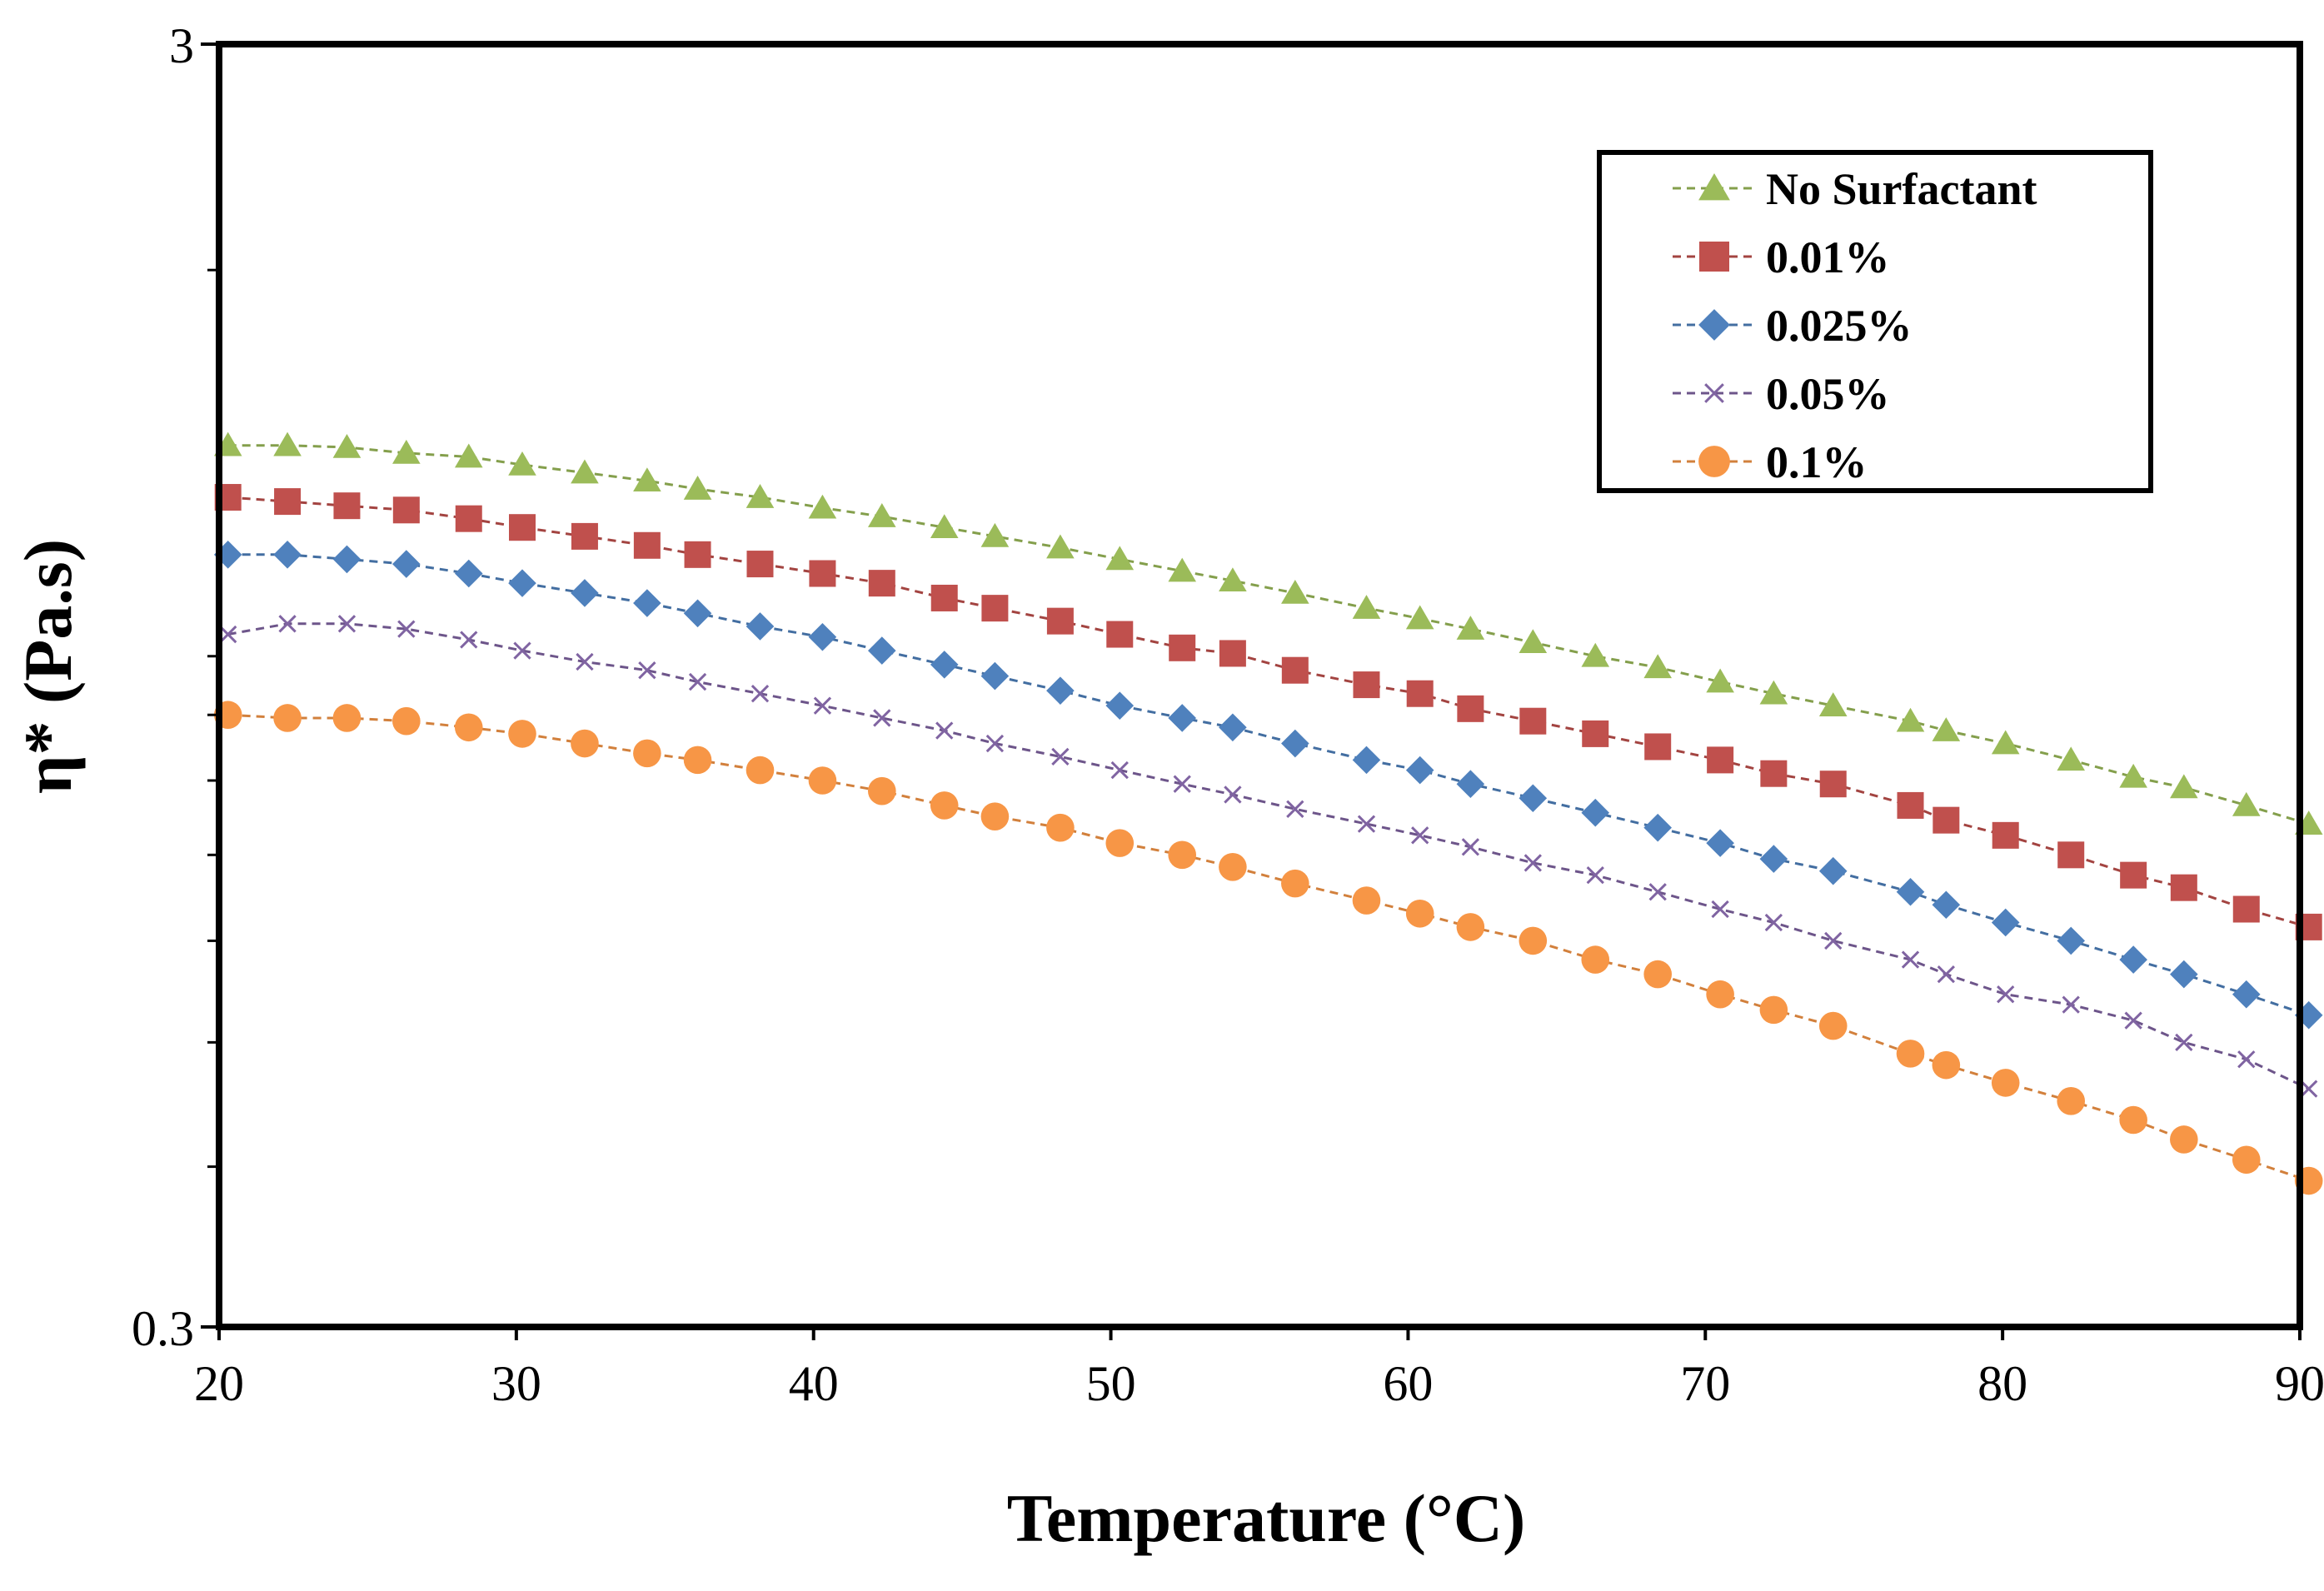 The image size is (2324, 1591). What do you see at coordinates (1828, 394) in the screenshot?
I see `legend-label: 0.05%` at bounding box center [1828, 394].